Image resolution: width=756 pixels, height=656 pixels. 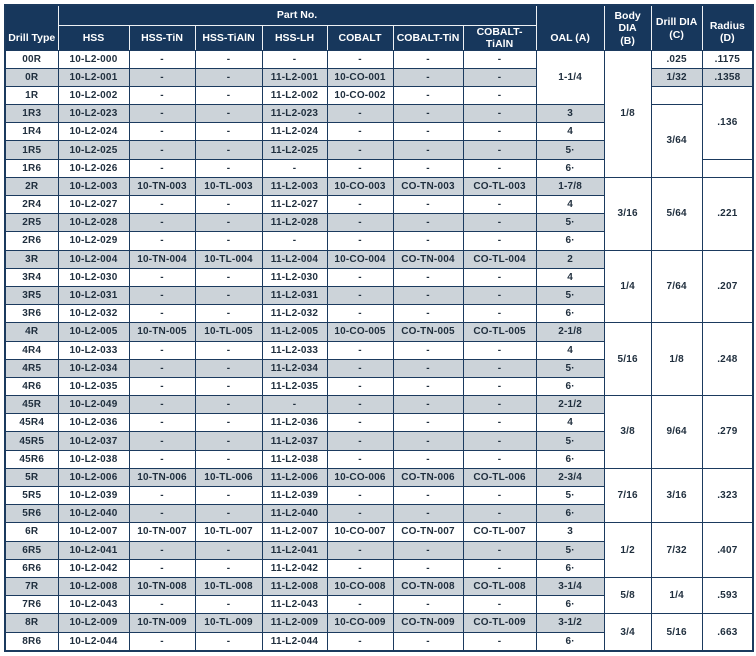 I want to click on radius-cell: .323, so click(x=727, y=495).